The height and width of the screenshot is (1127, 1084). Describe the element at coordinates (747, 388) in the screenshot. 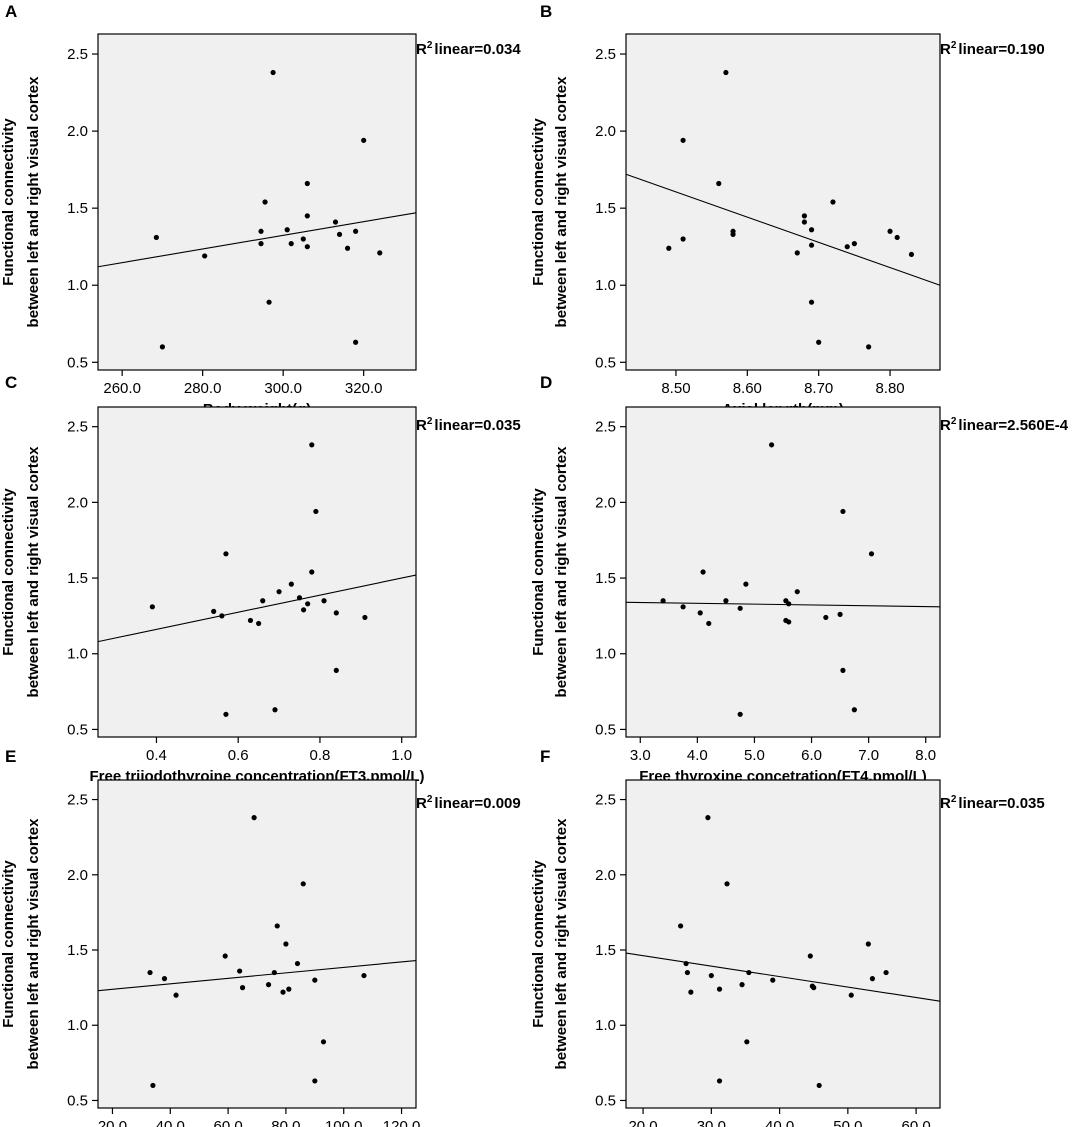

I see `x-tick-label: 8.60` at that location.